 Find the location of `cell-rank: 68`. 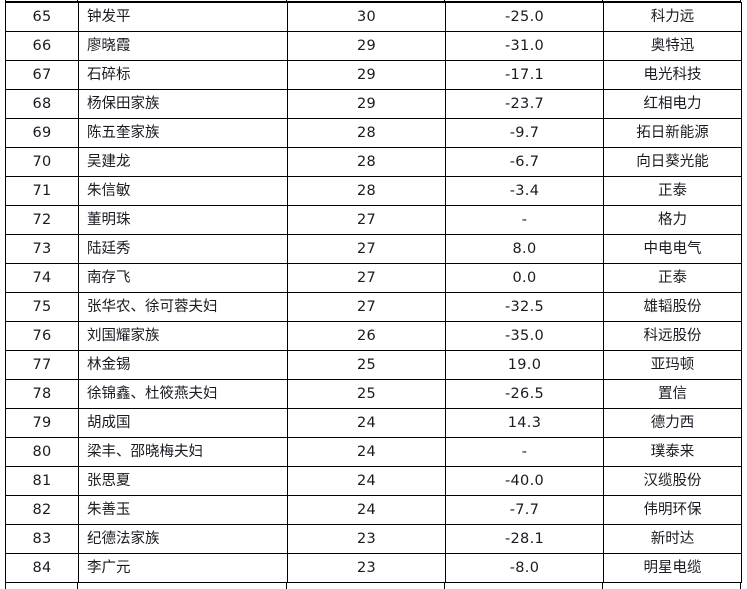

cell-rank: 68 is located at coordinates (42, 104).